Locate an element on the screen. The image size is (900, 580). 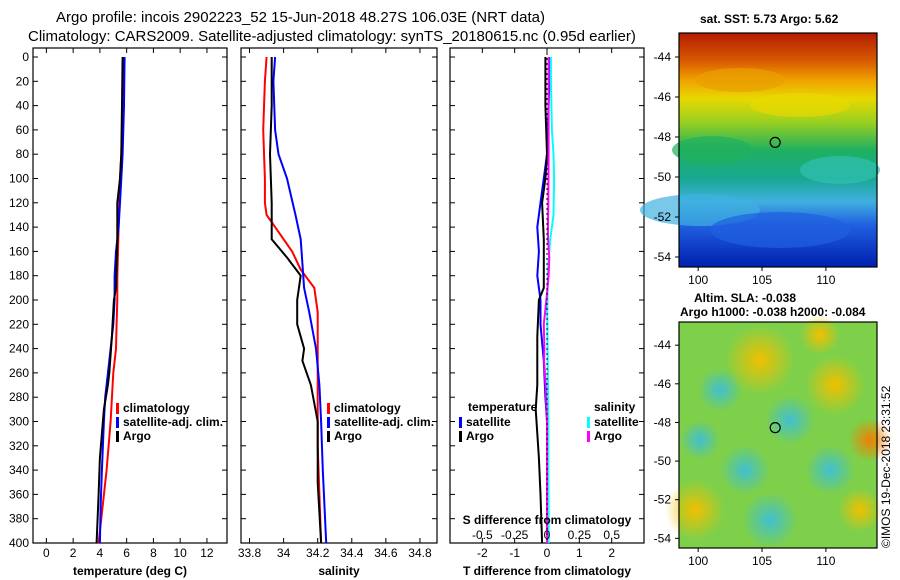
x-tick-label: 1 is located at coordinates (579, 553).